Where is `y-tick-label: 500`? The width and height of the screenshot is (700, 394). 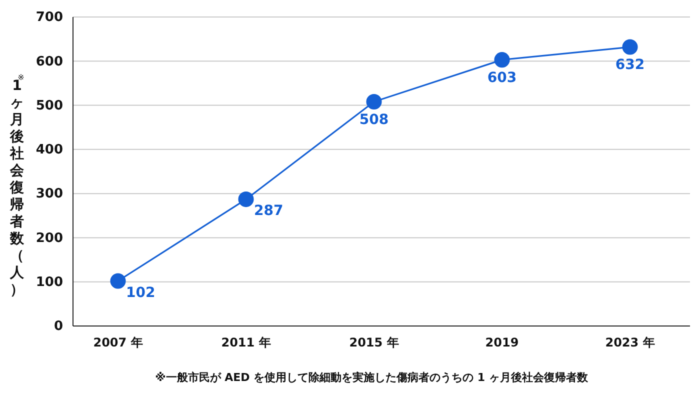
y-tick-label: 500 is located at coordinates (49, 106).